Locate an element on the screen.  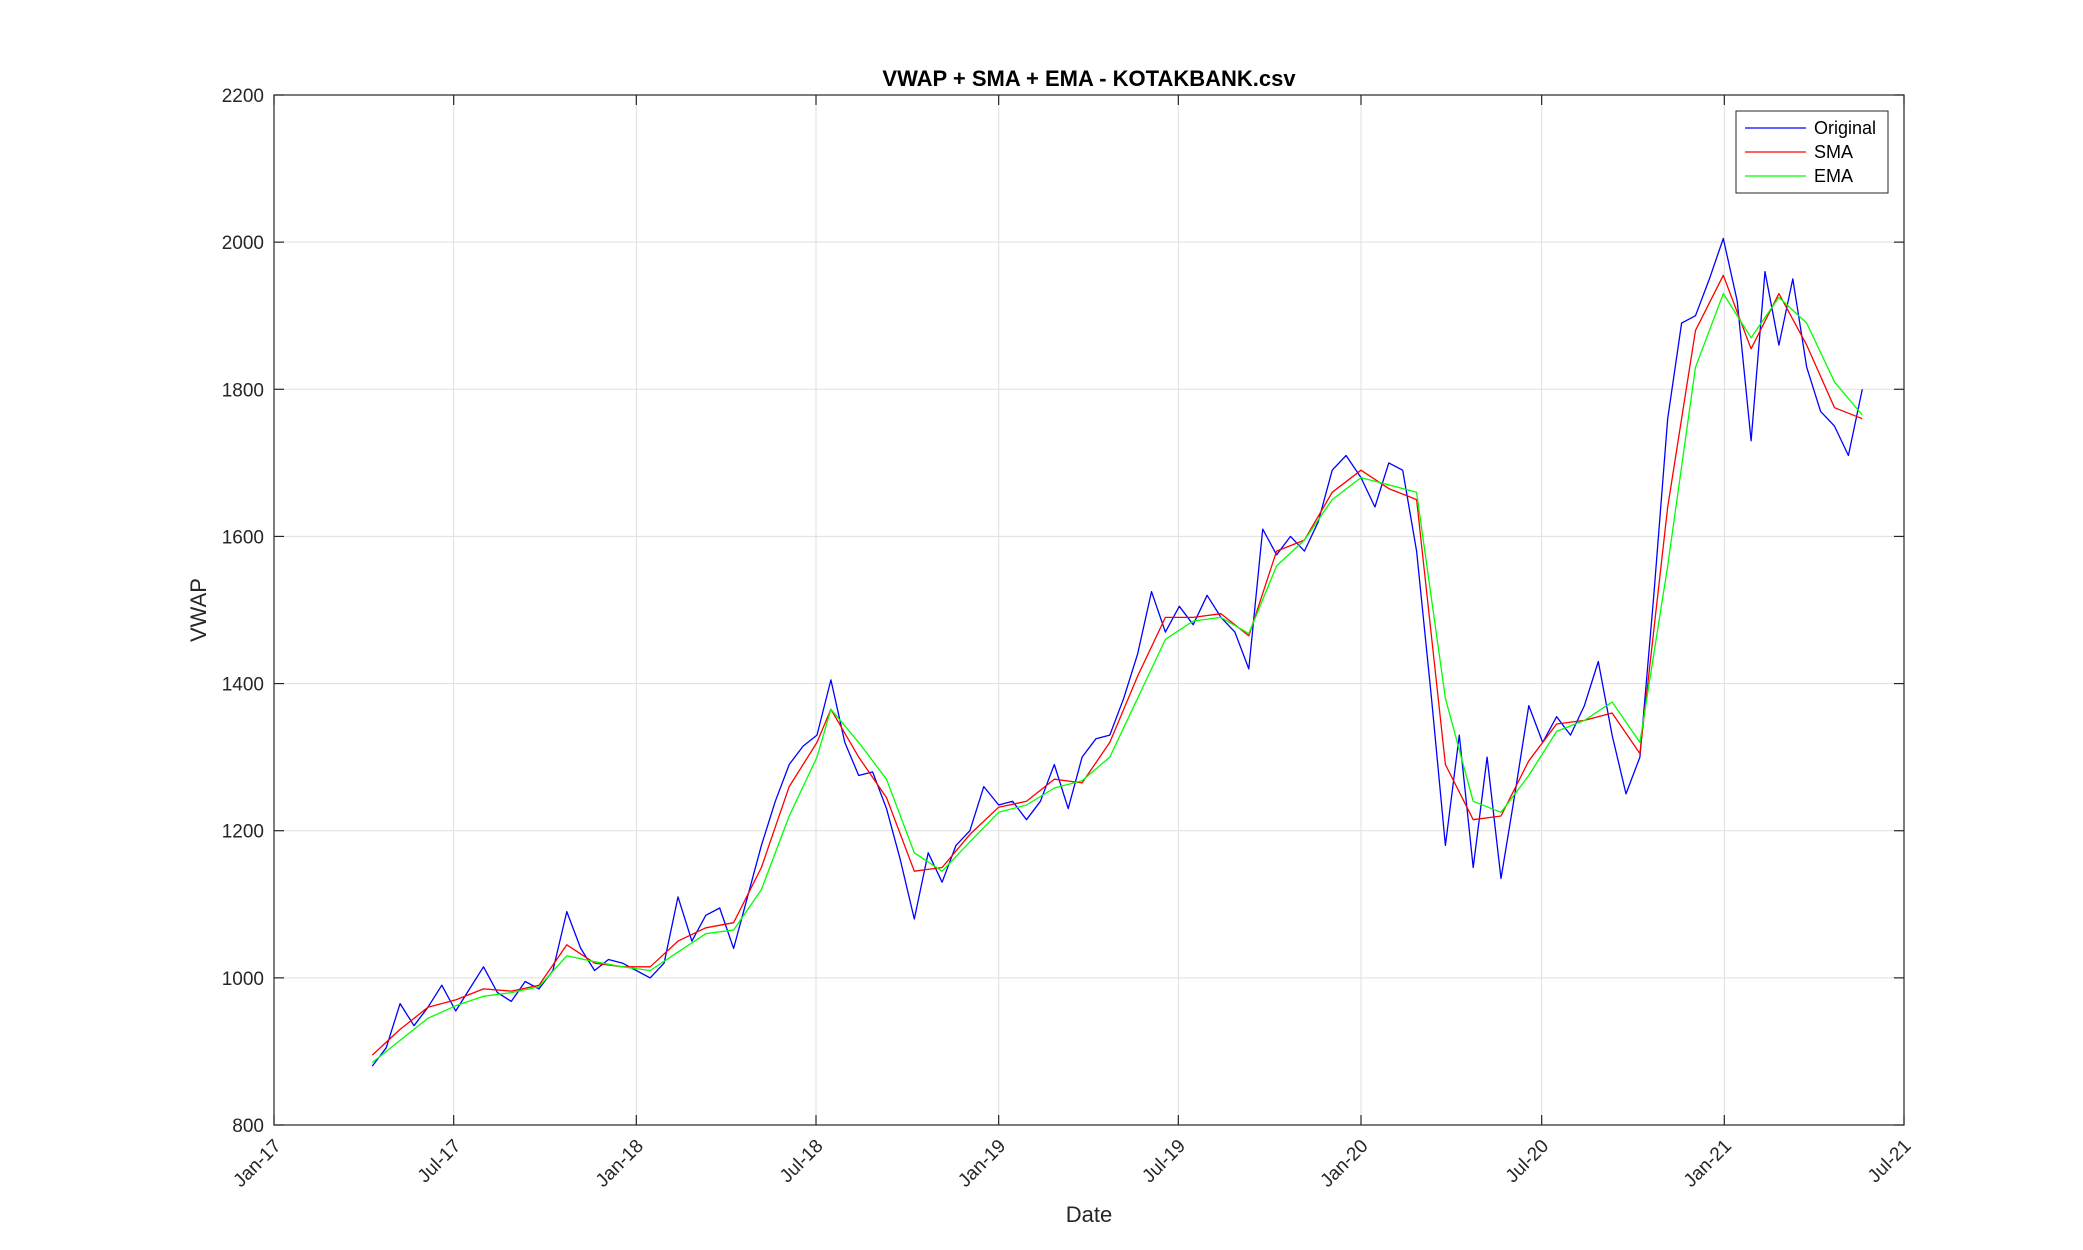
y-tick-label: 1200 is located at coordinates (243, 832).